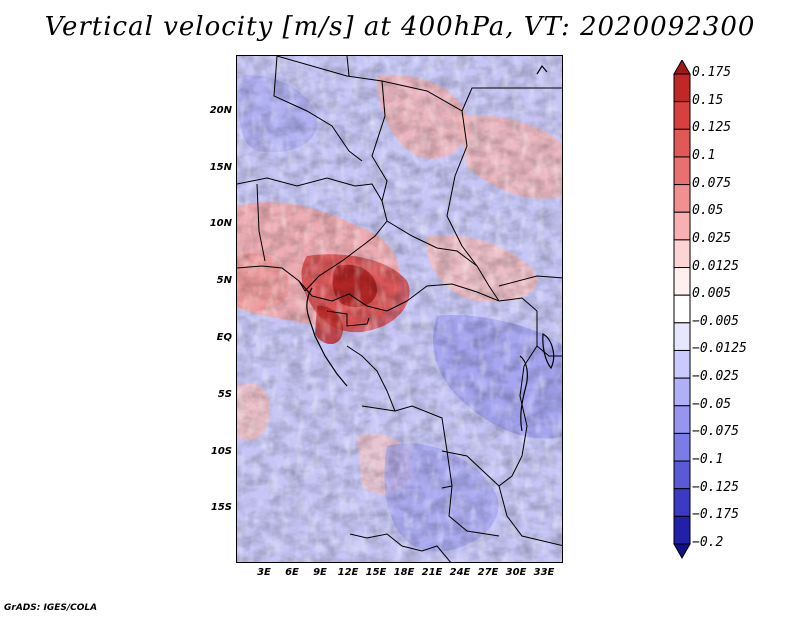  What do you see at coordinates (715, 377) in the screenshot?
I see `colorbar-label: −0.025` at bounding box center [715, 377].